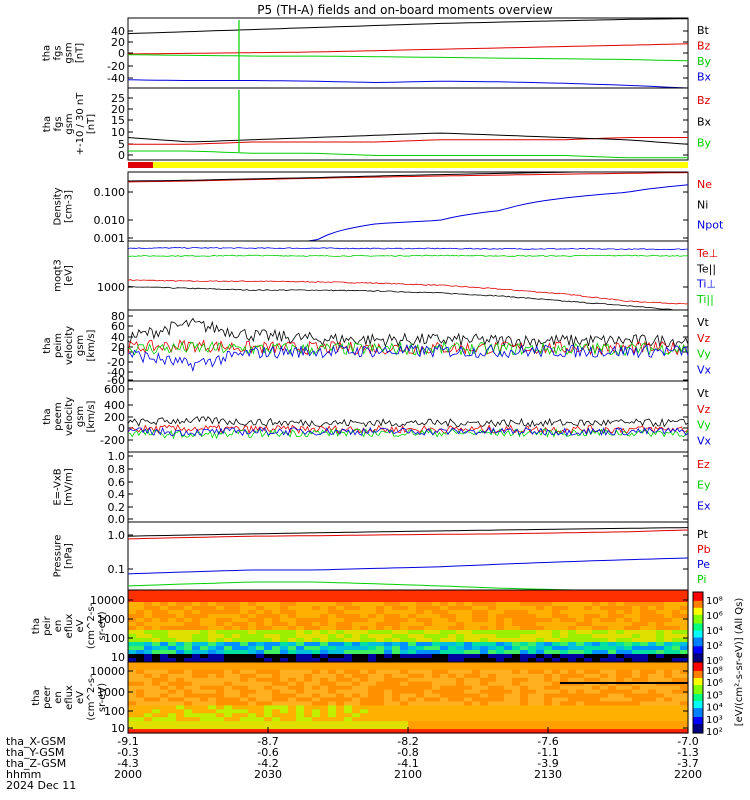 This screenshot has width=750, height=800. I want to click on mode-bar, so click(408, 165).